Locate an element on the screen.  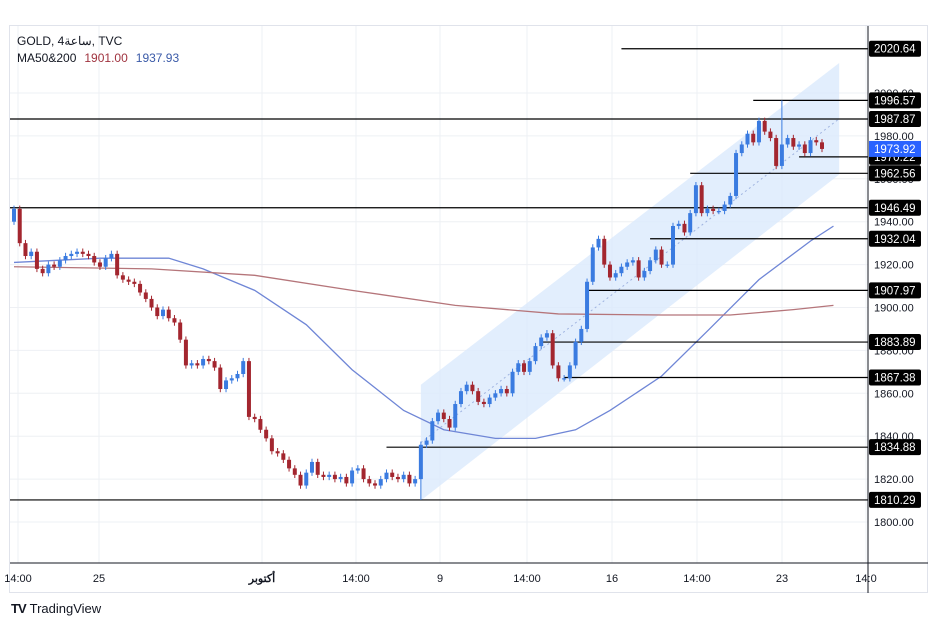
time-tick-label: 9 is located at coordinates (440, 579).